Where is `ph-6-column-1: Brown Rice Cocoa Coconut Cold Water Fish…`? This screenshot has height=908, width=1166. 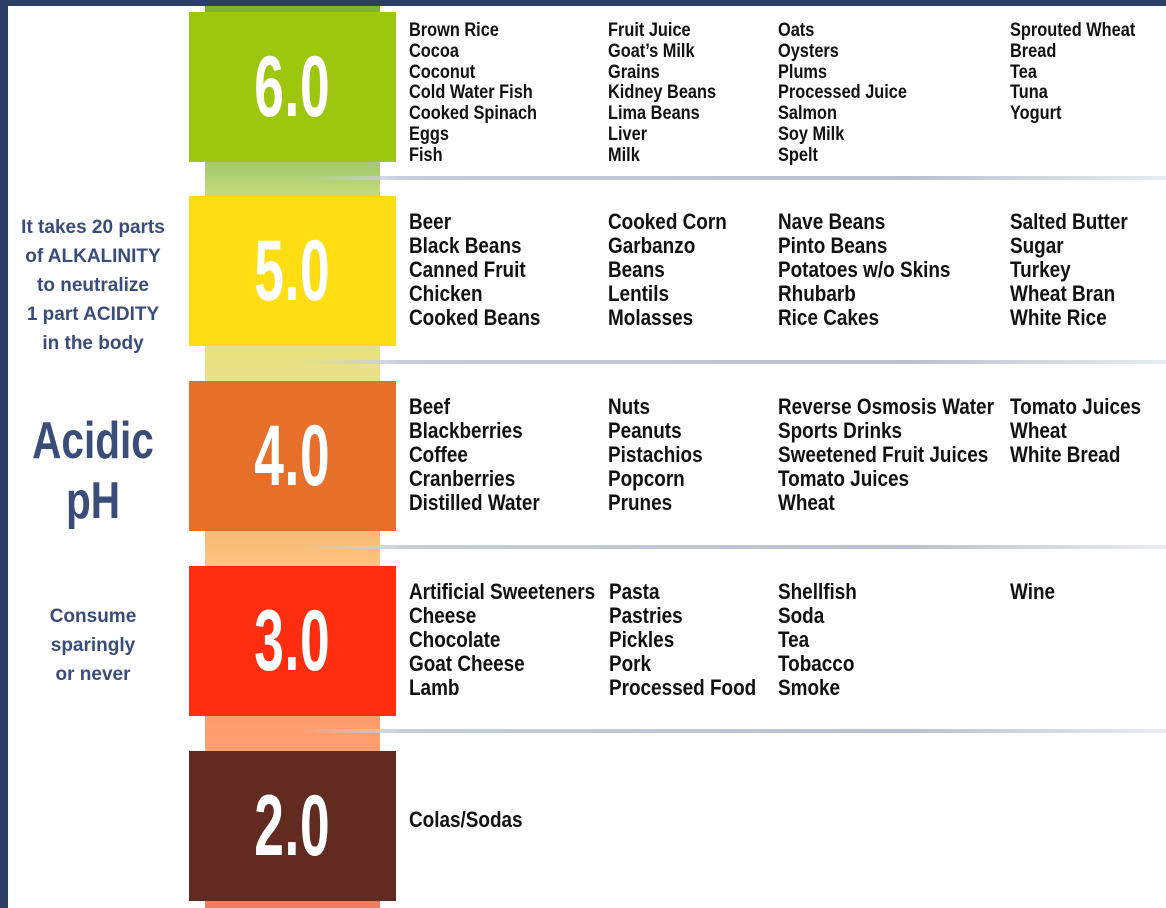
ph-6-column-1: Brown Rice Cocoa Coconut Cold Water Fish… is located at coordinates (483, 93).